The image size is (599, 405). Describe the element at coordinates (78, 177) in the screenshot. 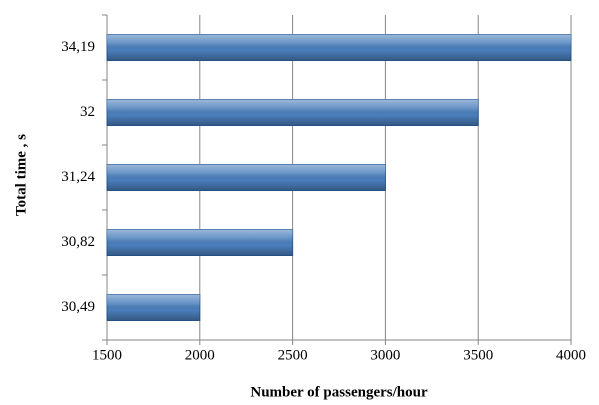

I see `y-tick-label: 31,24` at that location.